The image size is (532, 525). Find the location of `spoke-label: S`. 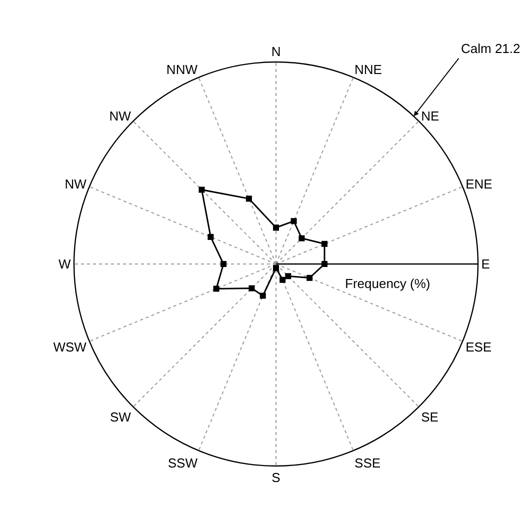

spoke-label: S is located at coordinates (276, 478).